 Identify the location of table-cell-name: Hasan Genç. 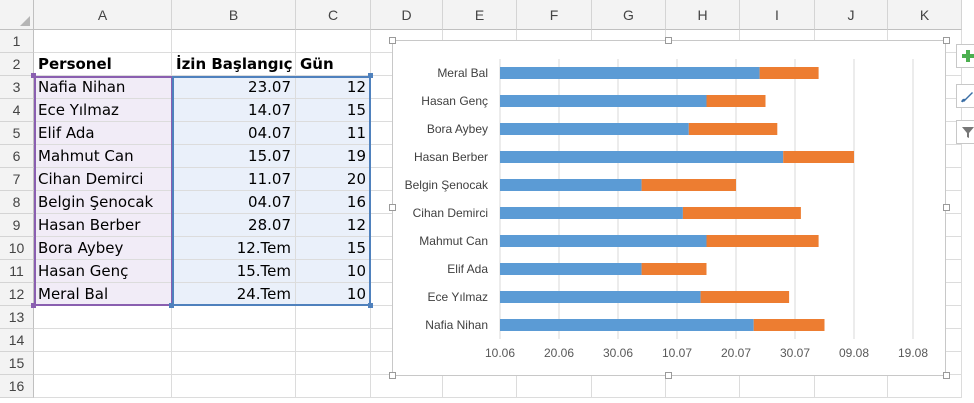
(103, 271).